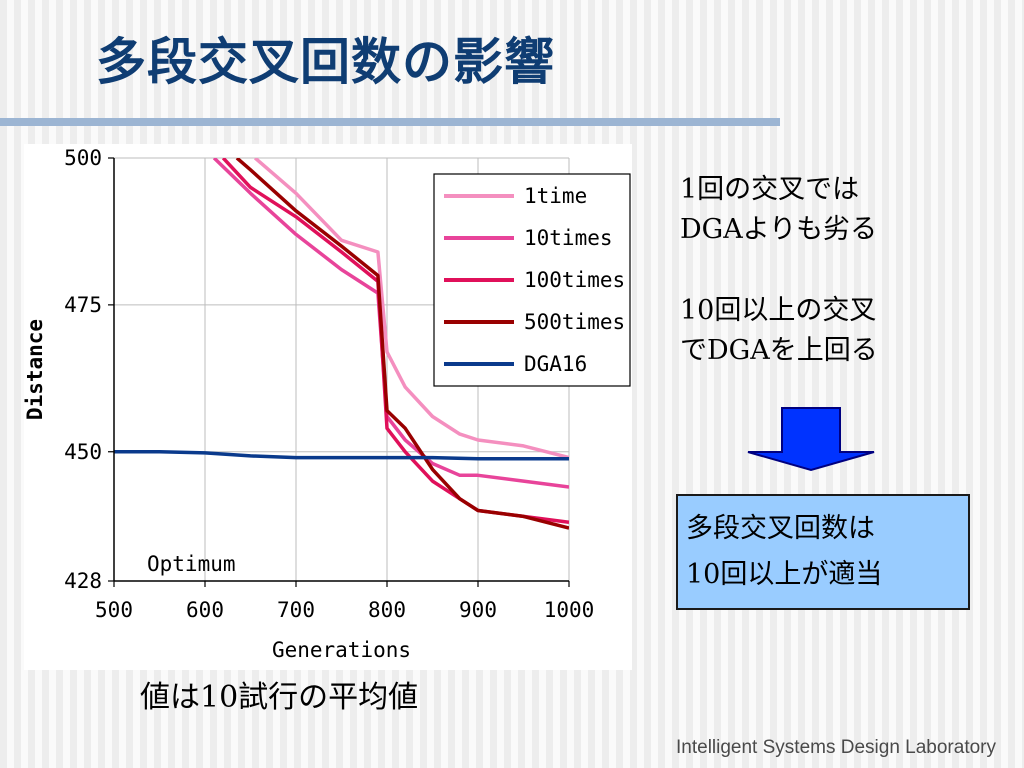  What do you see at coordinates (778, 210) in the screenshot?
I see `bullet-text-1: 1回の交叉では DGAよりも劣る` at bounding box center [778, 210].